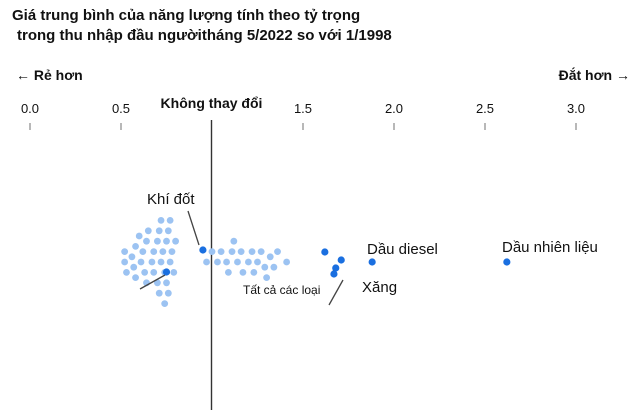 The image size is (640, 416). What do you see at coordinates (303, 108) in the screenshot?
I see `x-tick-label: 1.5` at bounding box center [303, 108].